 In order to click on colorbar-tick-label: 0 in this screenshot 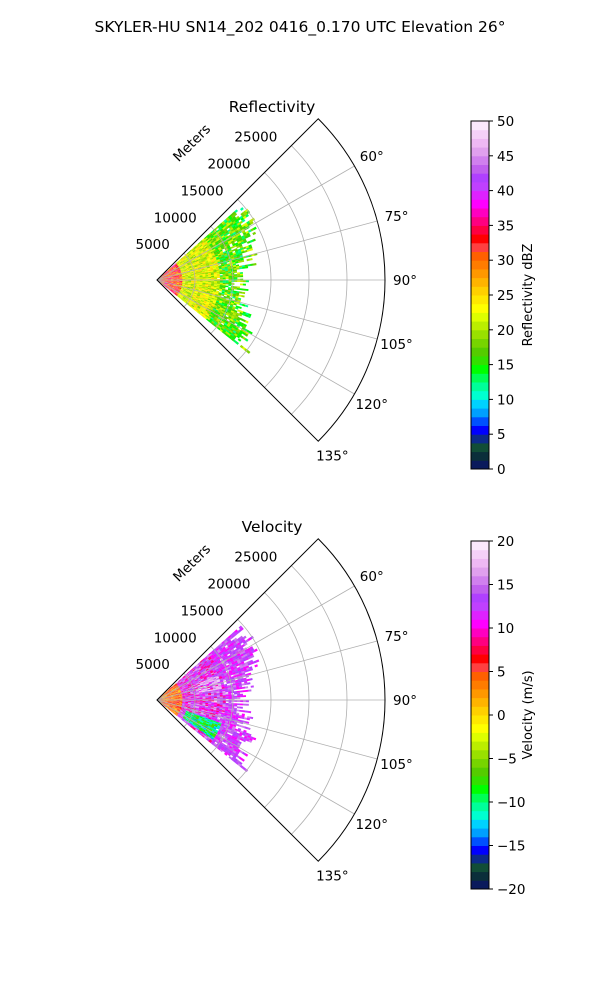, I will do `click(501, 470)`.